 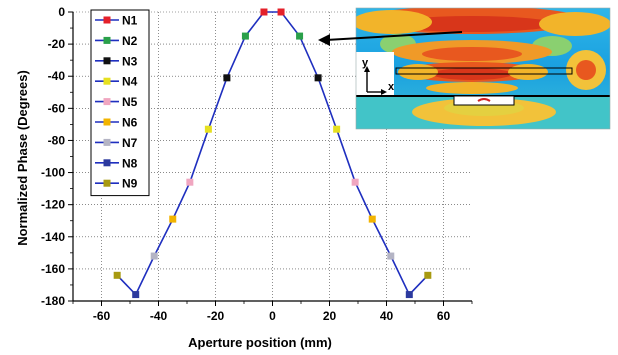 I want to click on y-tick-label: -140, so click(x=53, y=237).